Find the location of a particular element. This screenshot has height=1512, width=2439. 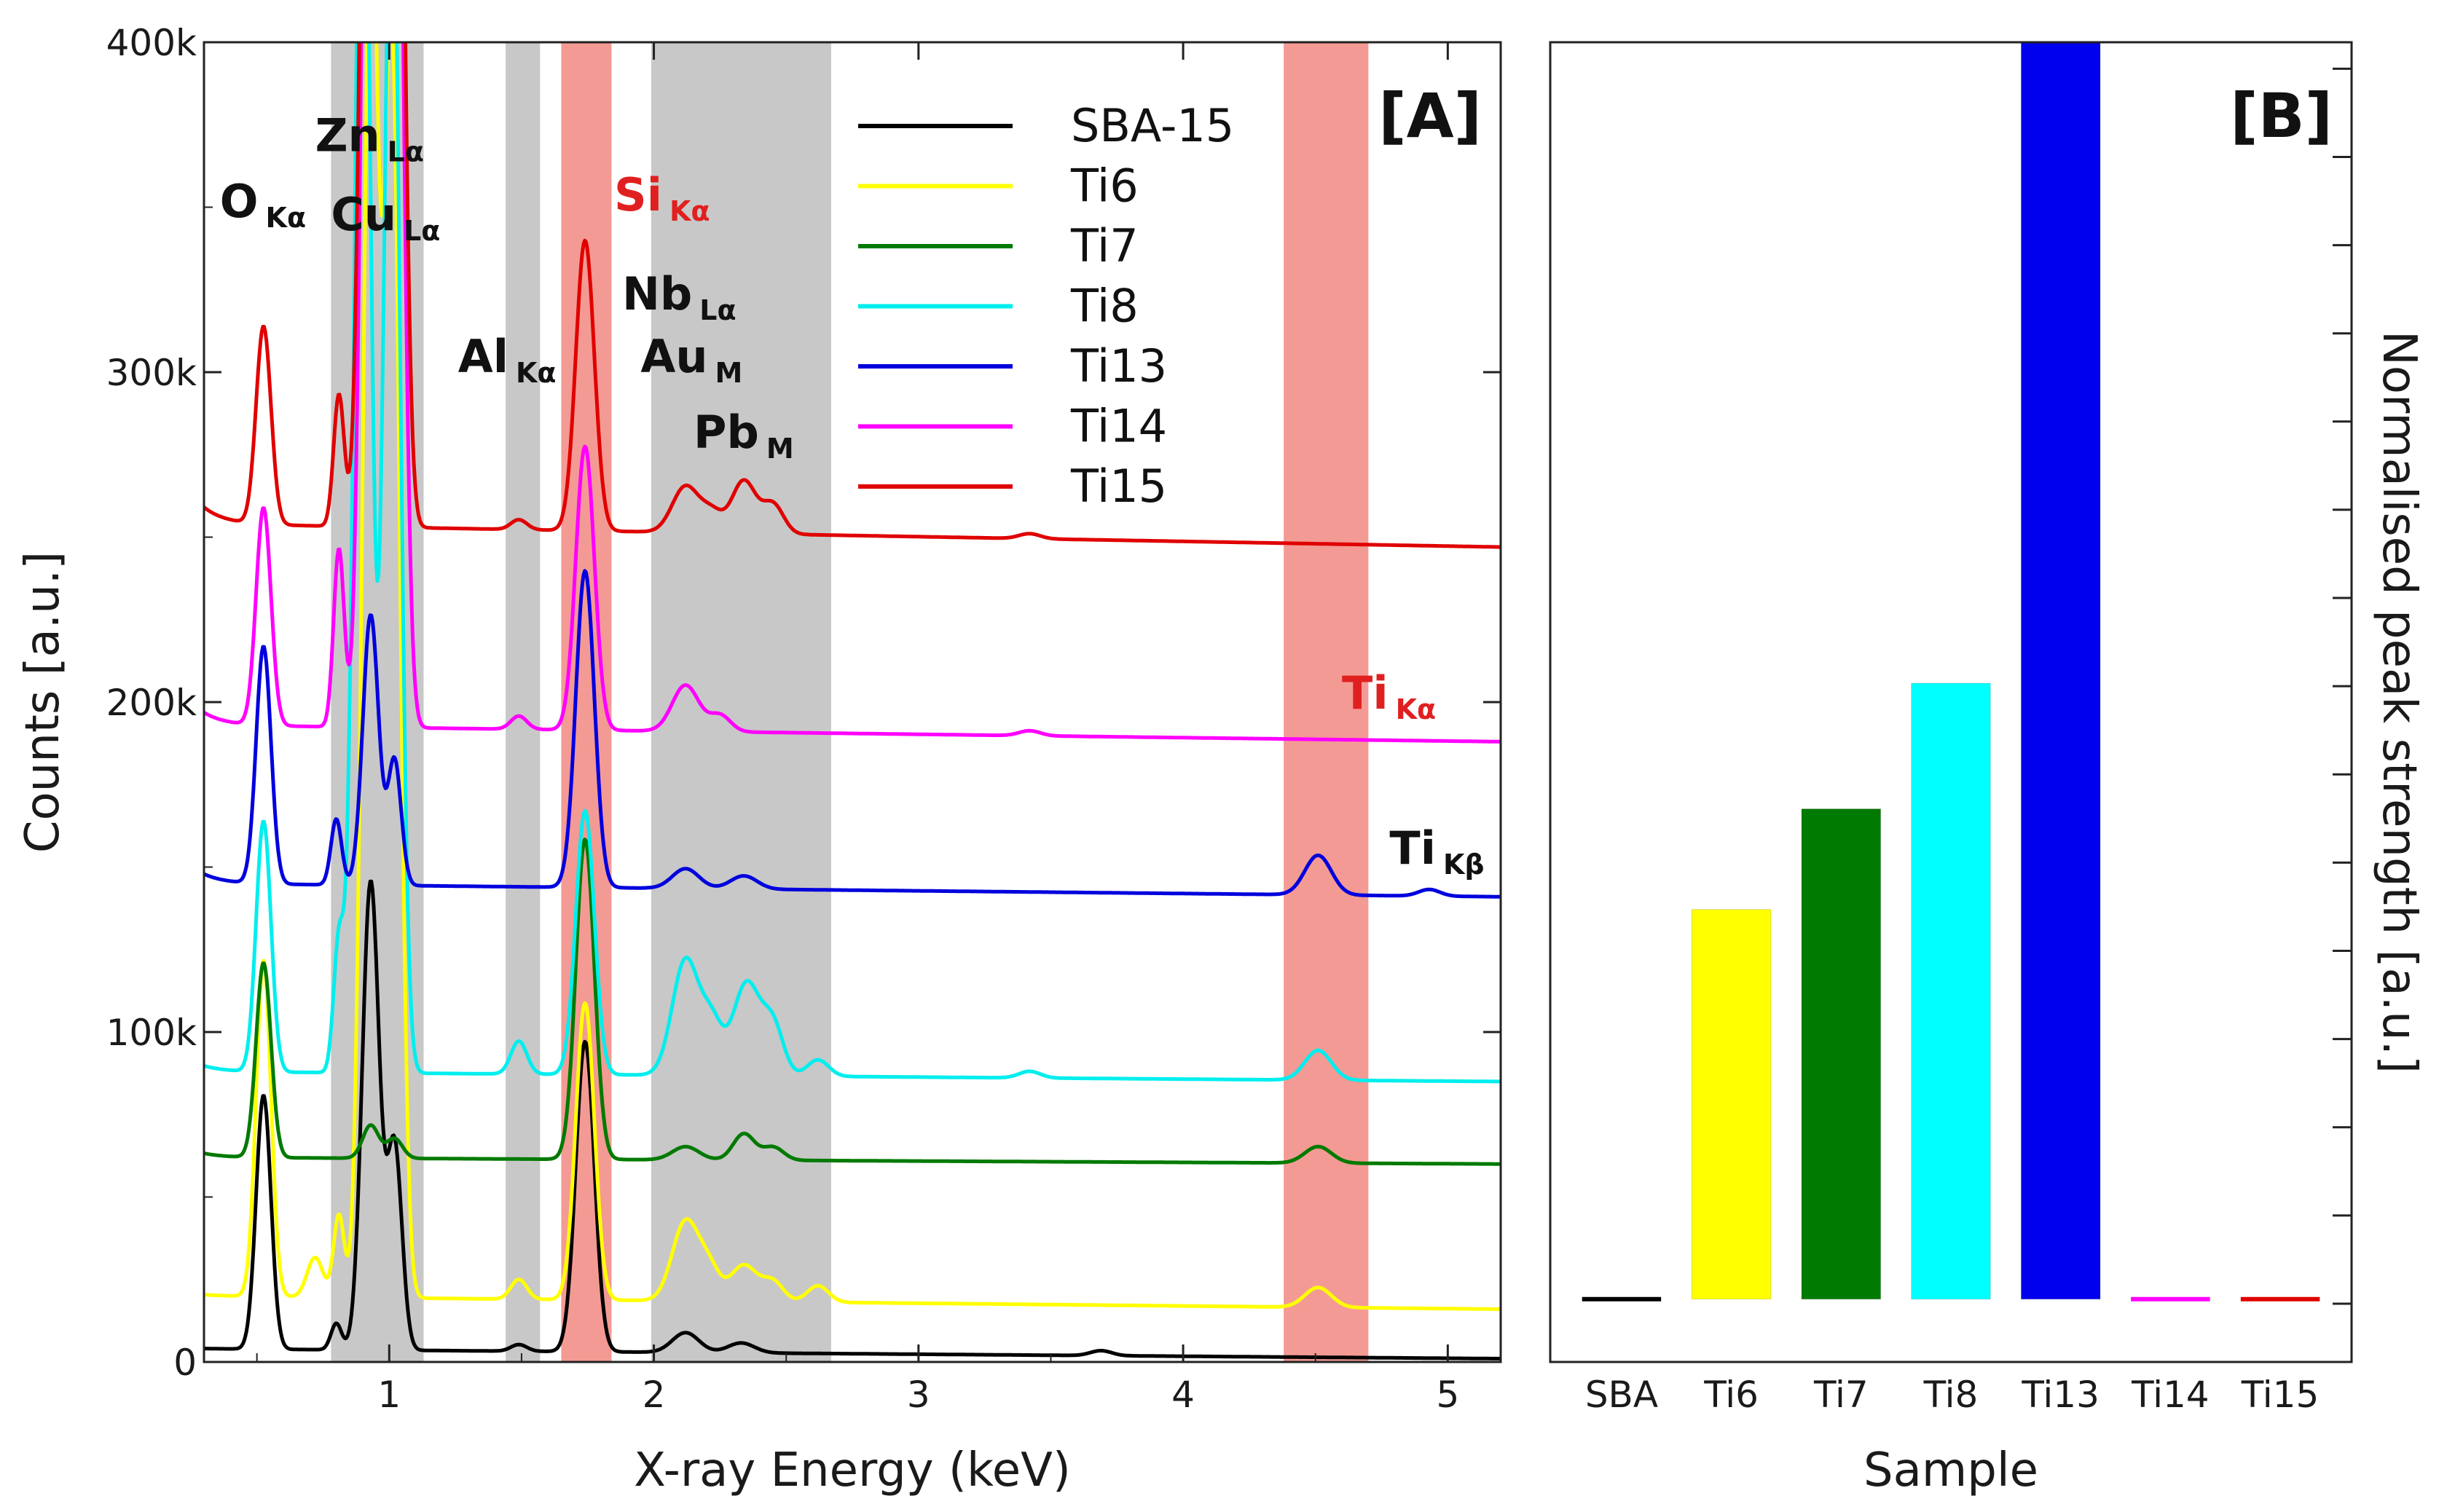

bar-ti13 is located at coordinates (2061, 671).